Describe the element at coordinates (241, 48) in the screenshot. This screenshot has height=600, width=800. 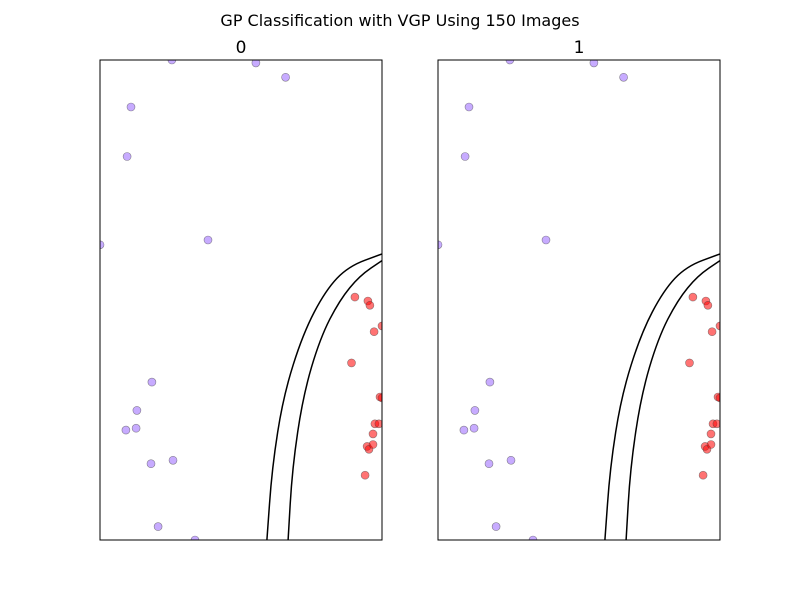
I see `subplot-title: 0` at that location.